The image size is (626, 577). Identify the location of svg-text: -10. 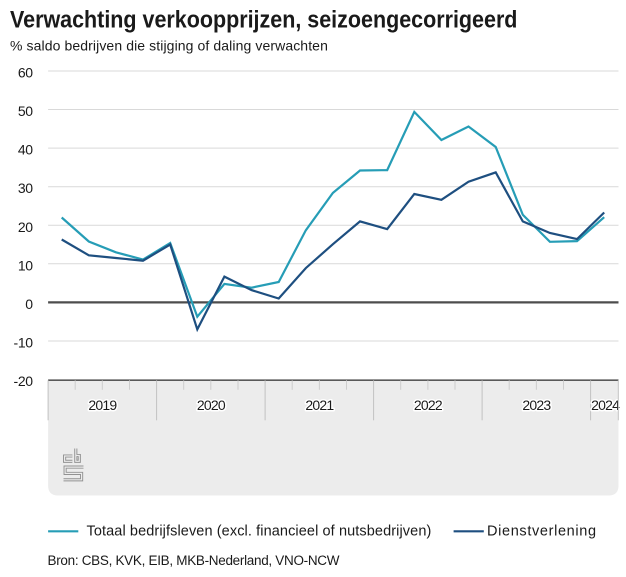
(23, 343).